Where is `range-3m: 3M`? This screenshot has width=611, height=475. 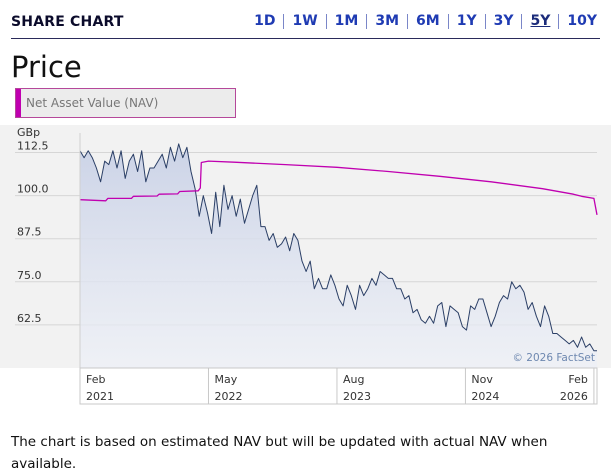
range-3m: 3M is located at coordinates (387, 21).